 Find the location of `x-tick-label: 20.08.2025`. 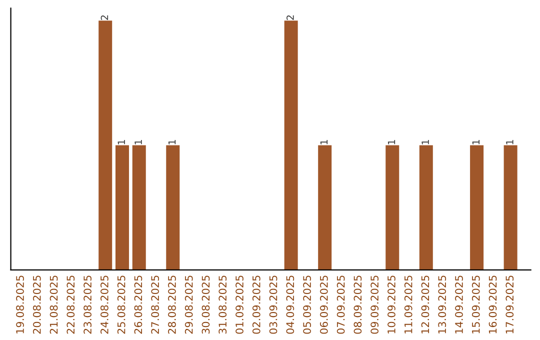

x-tick-label: 20.08.2025 is located at coordinates (36, 305).